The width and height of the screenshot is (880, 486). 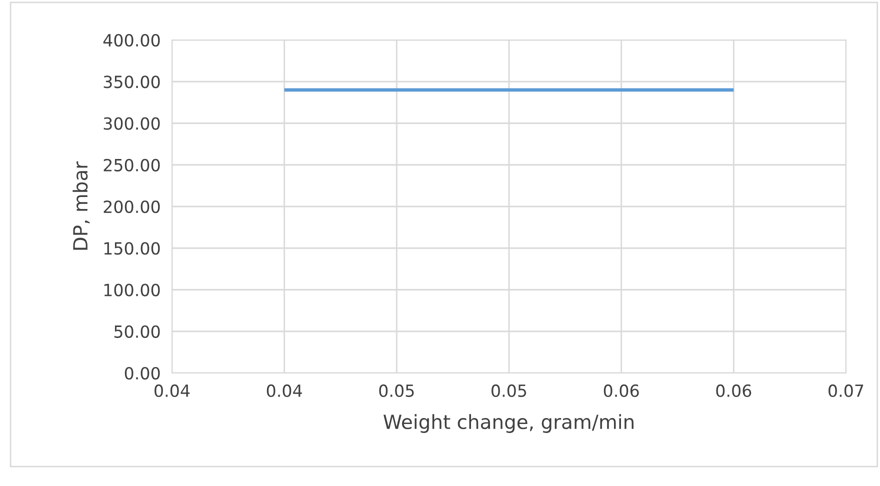 I want to click on y-tick-label: 200.00, so click(x=132, y=207).